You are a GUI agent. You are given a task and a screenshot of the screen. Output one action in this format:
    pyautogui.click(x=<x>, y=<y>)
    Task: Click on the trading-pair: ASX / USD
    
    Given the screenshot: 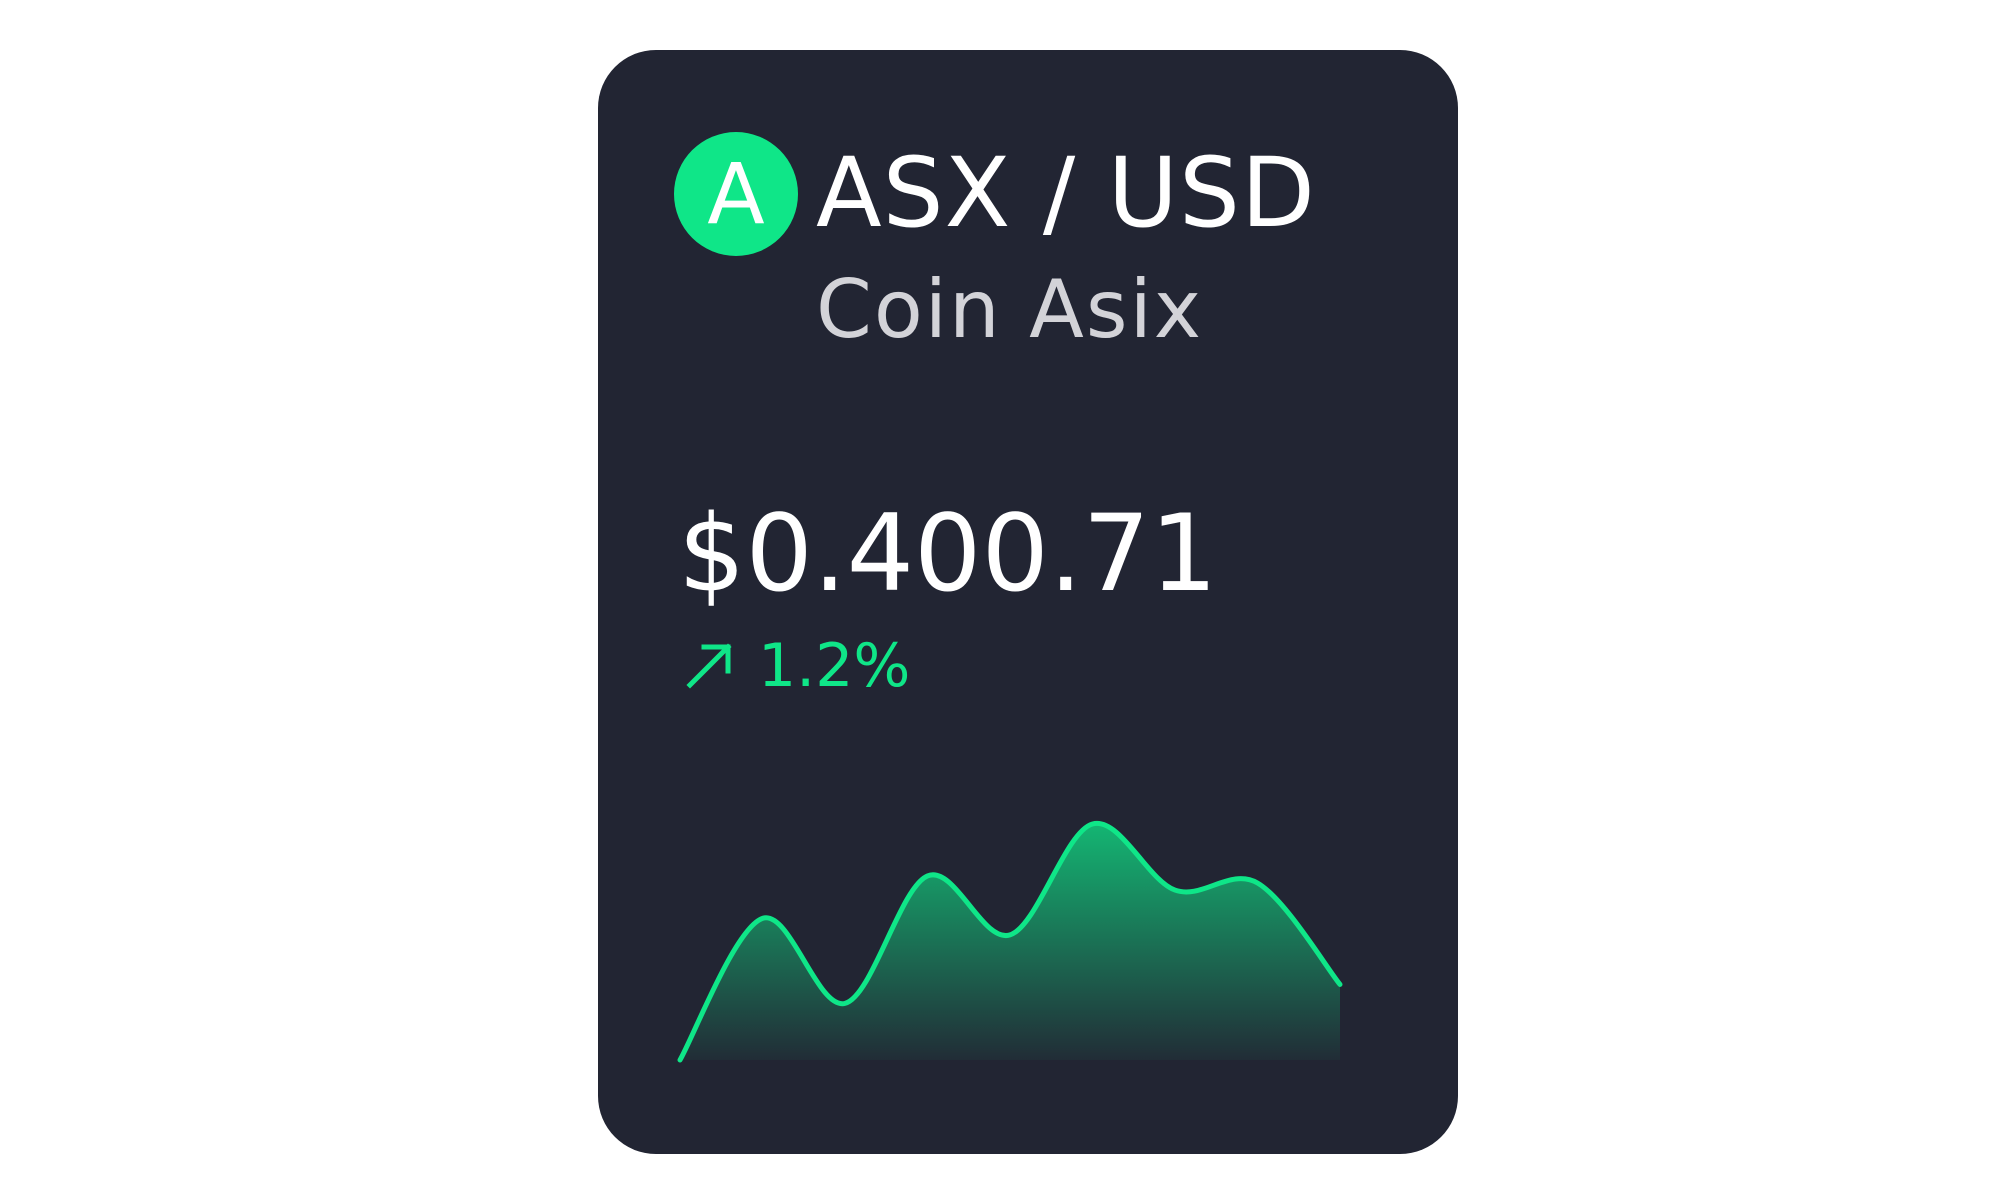 What is the action you would take?
    pyautogui.click(x=1066, y=193)
    